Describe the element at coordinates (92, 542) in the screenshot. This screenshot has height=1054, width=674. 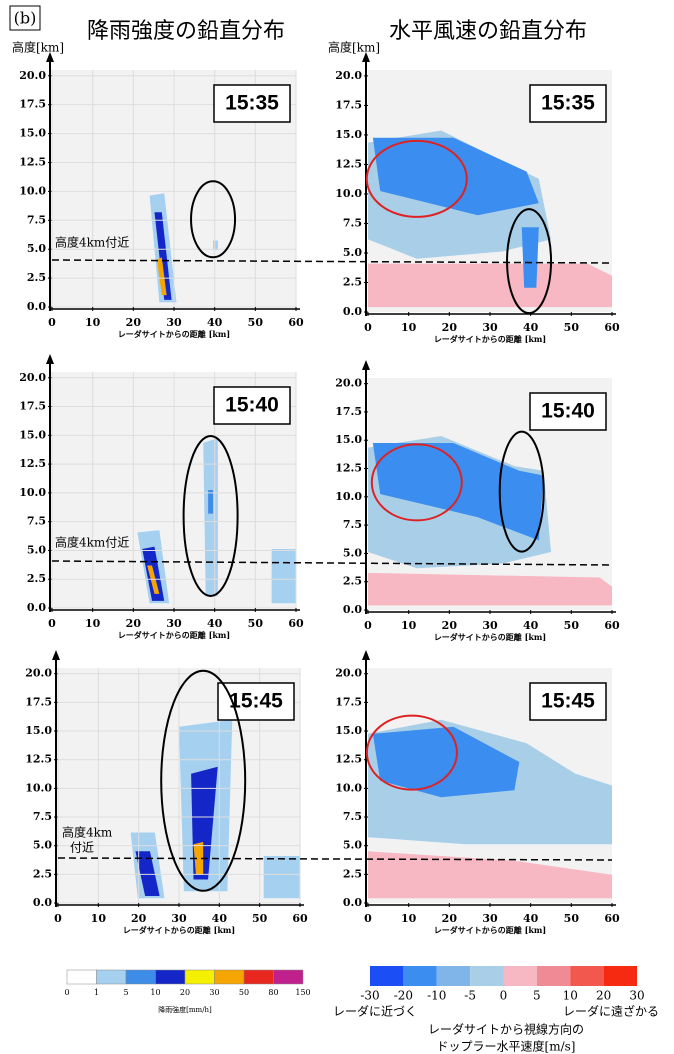
I see `annotation: 高度4km付近` at that location.